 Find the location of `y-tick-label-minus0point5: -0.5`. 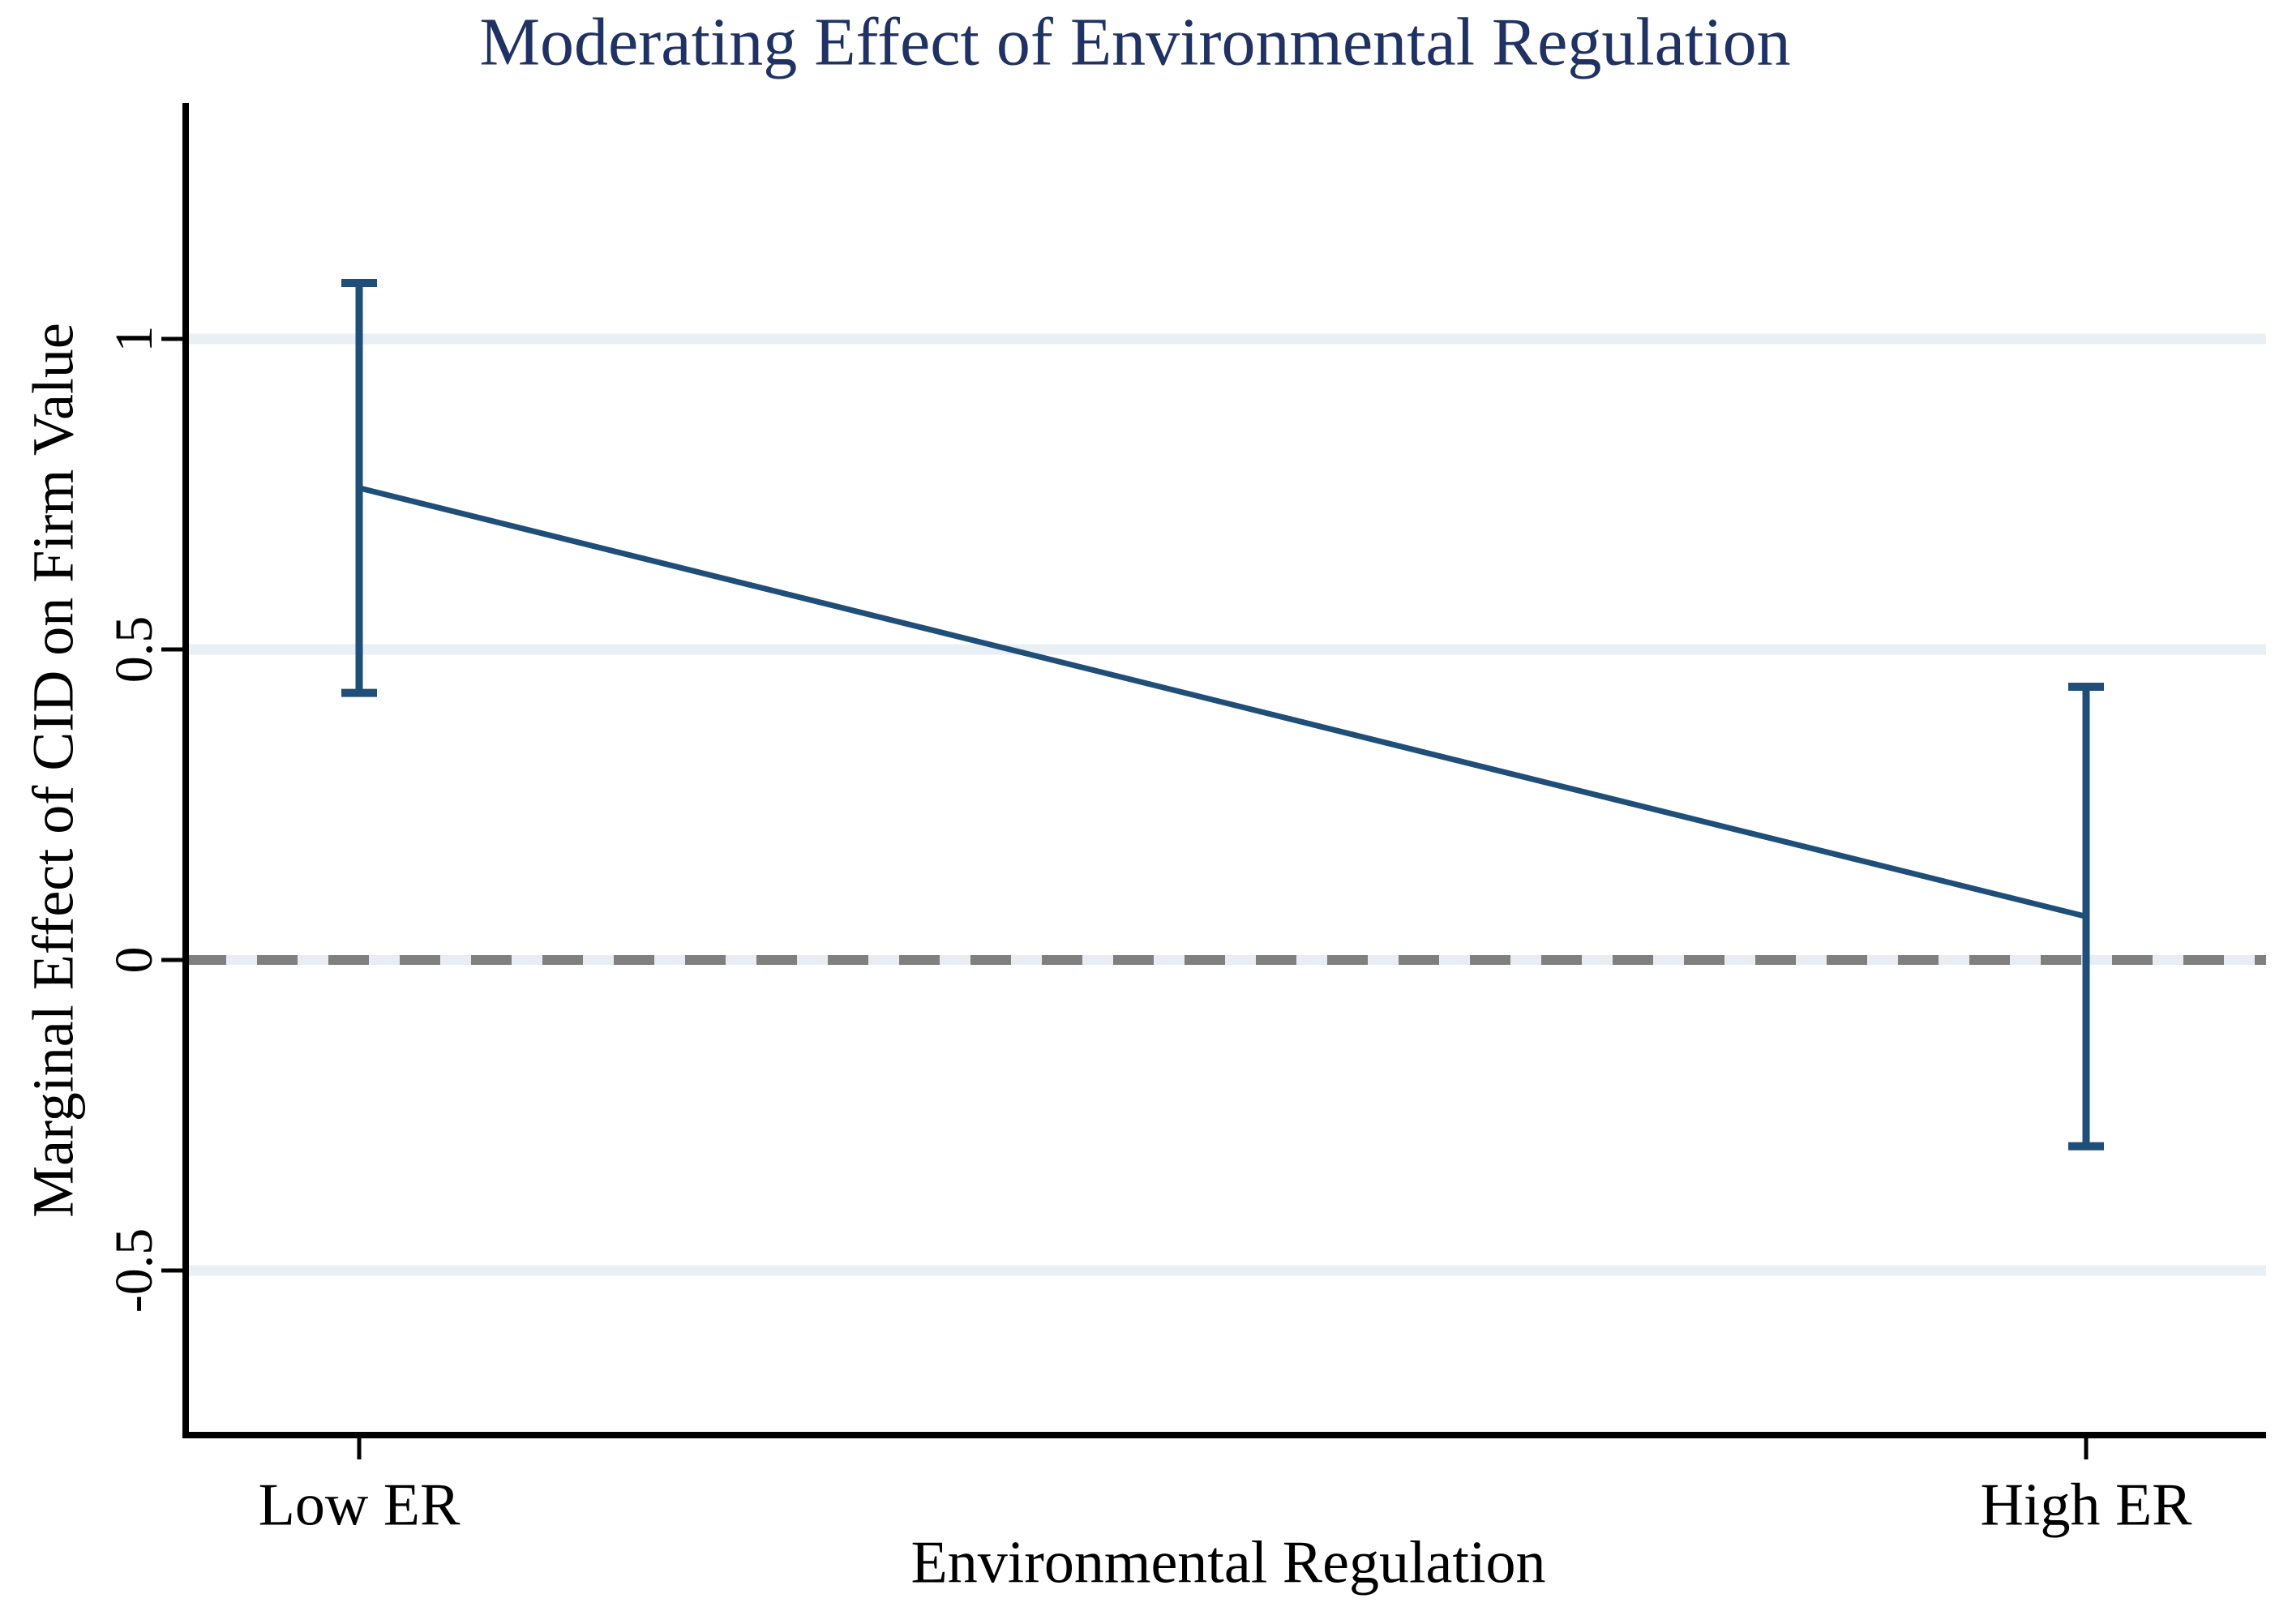

y-tick-label-minus0point5: -0.5 is located at coordinates (134, 1271).